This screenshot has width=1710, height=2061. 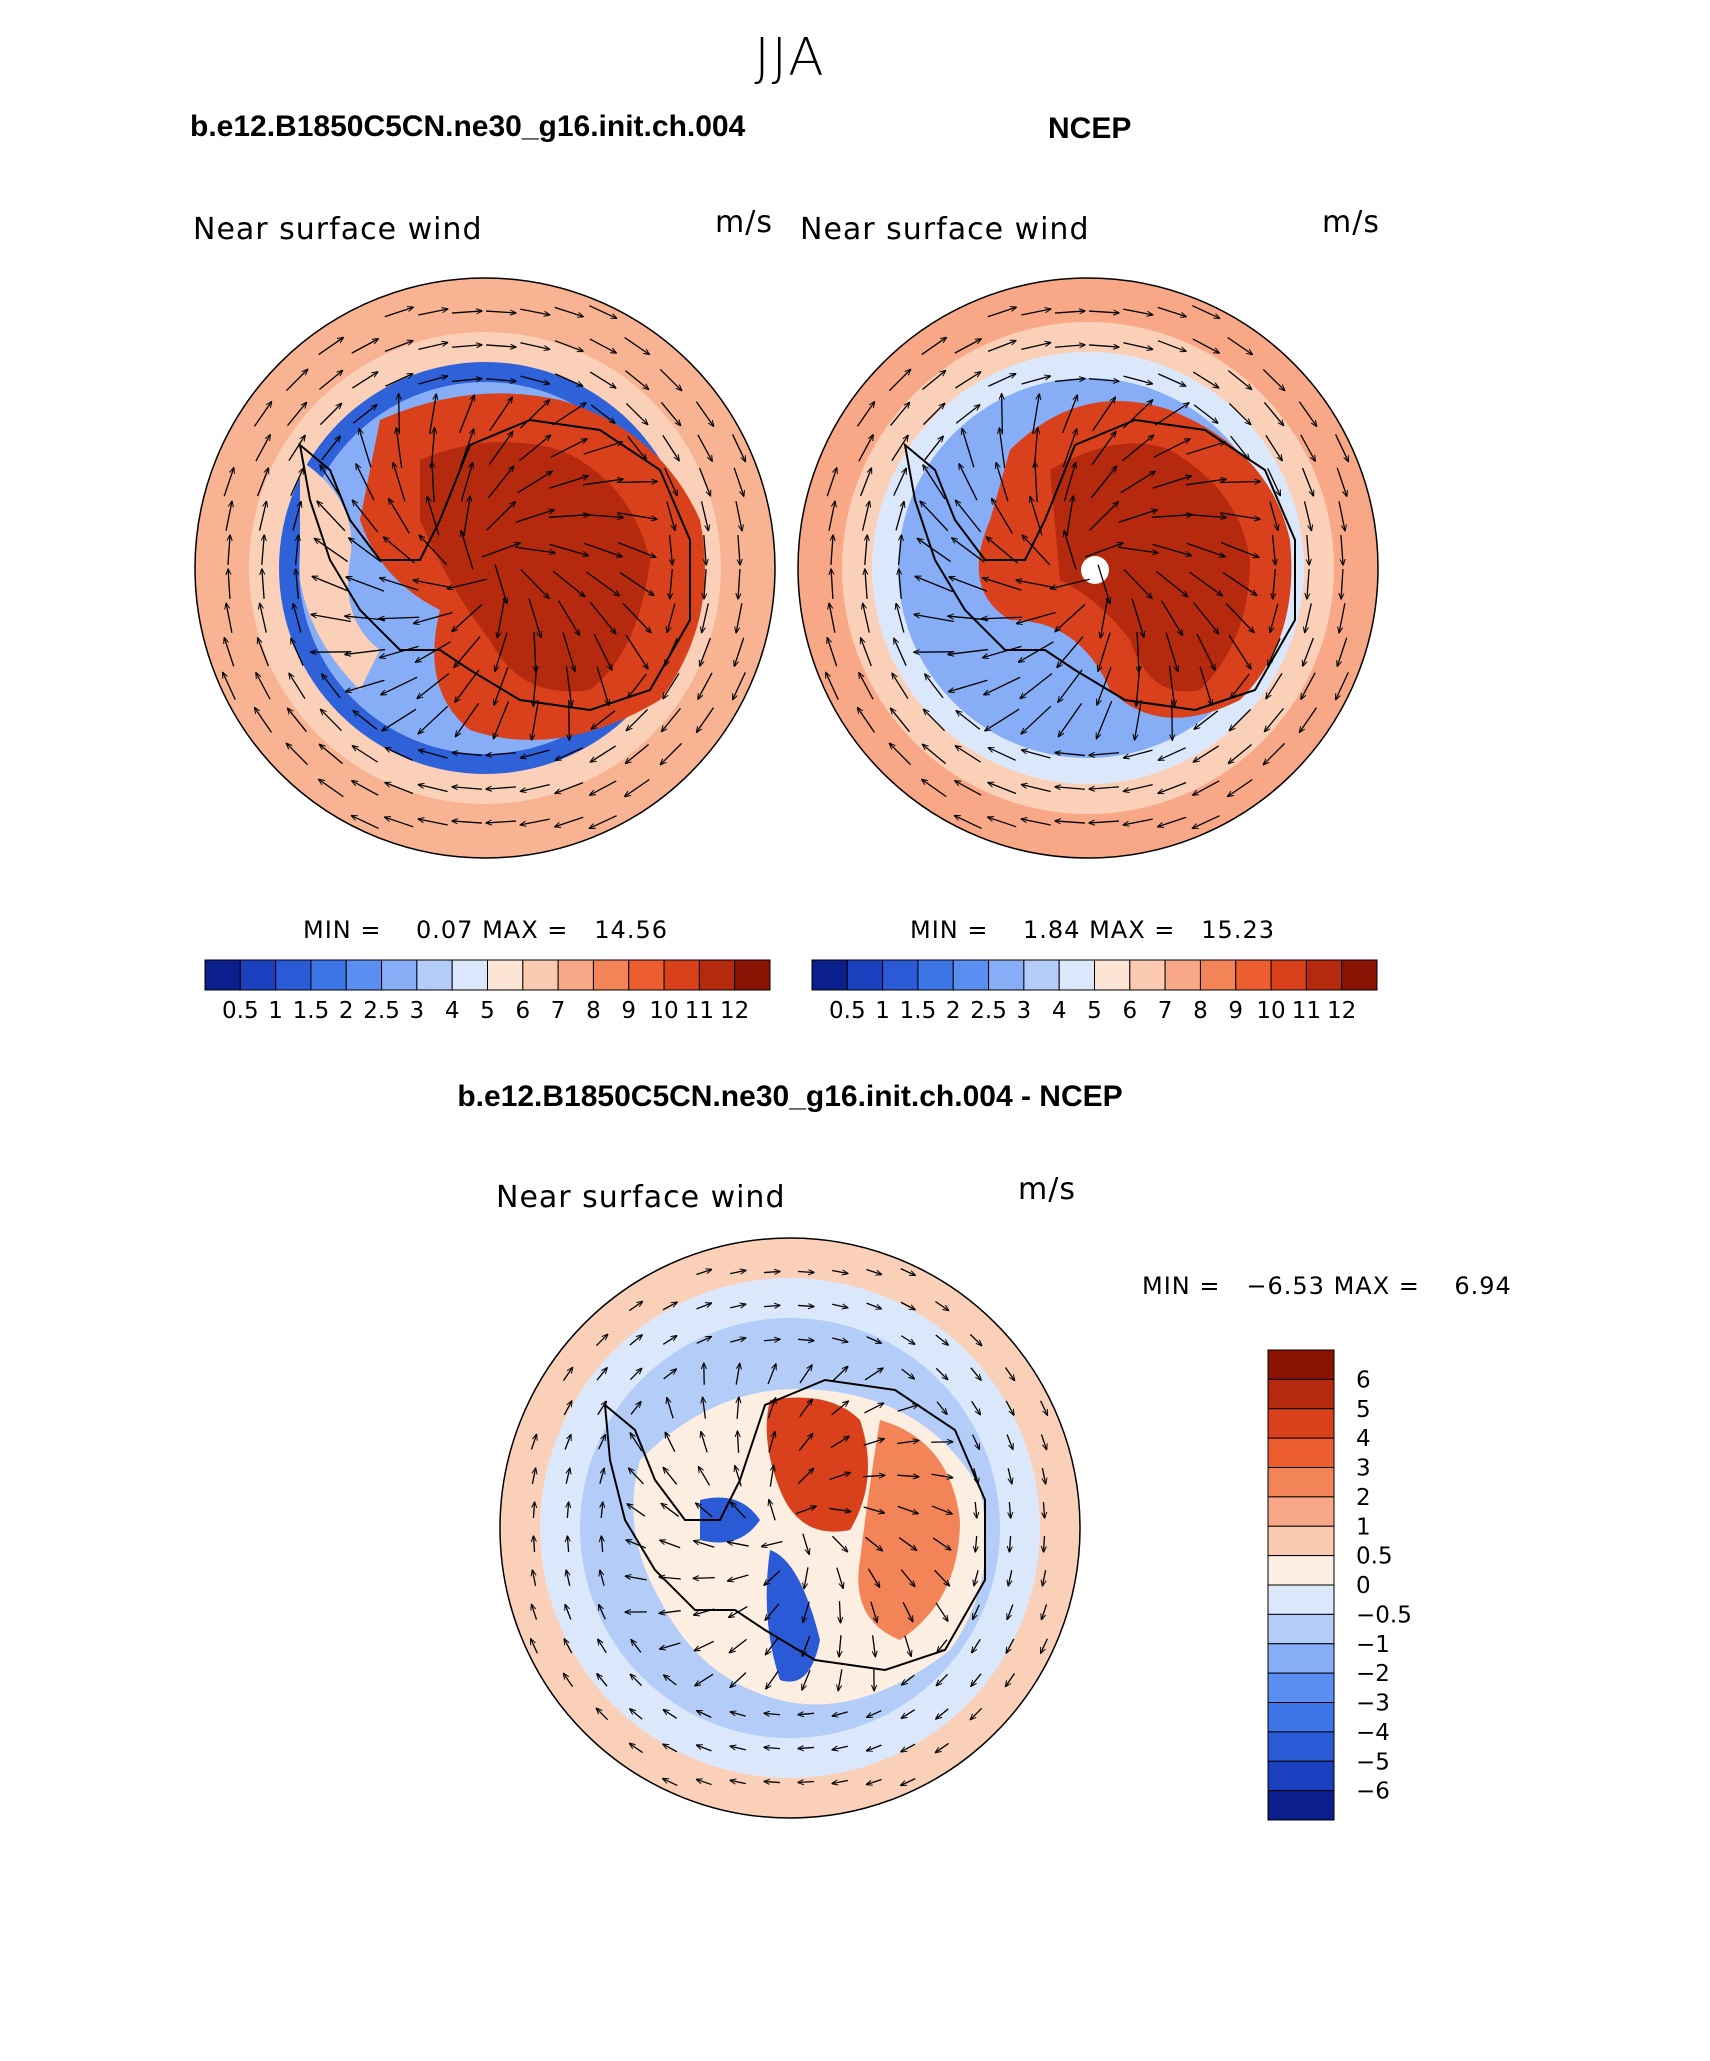 What do you see at coordinates (1341, 1011) in the screenshot?
I see `colorbar-tick-label: 12` at bounding box center [1341, 1011].